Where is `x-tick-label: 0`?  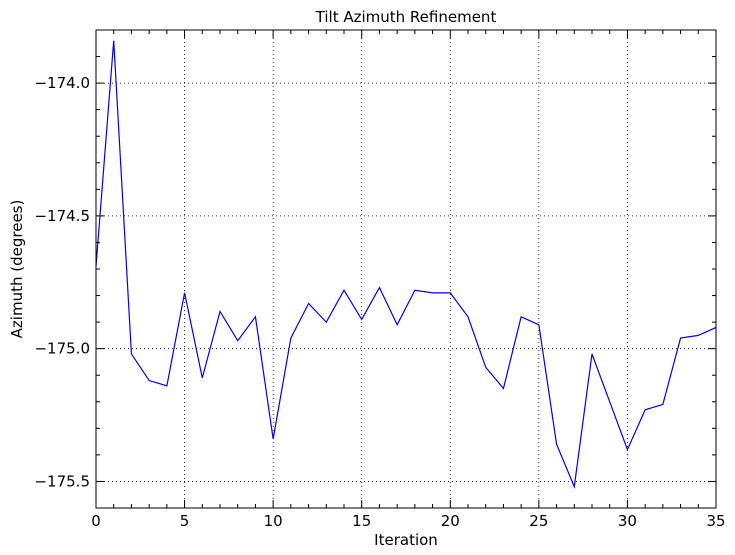
x-tick-label: 0 is located at coordinates (96, 521).